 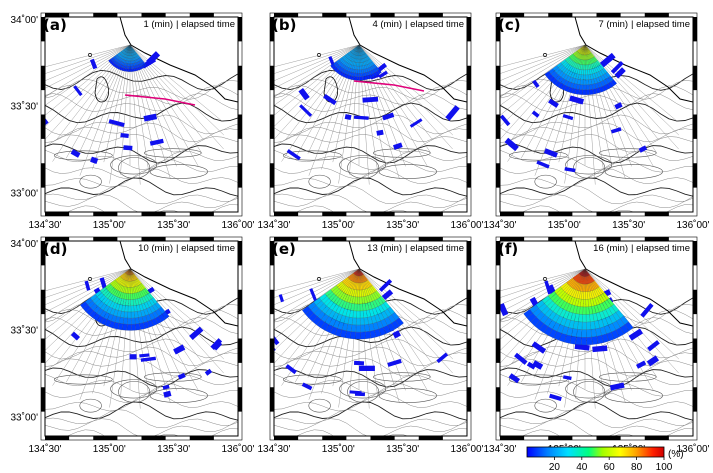 I want to click on colorbar-tick: 60, so click(x=610, y=467).